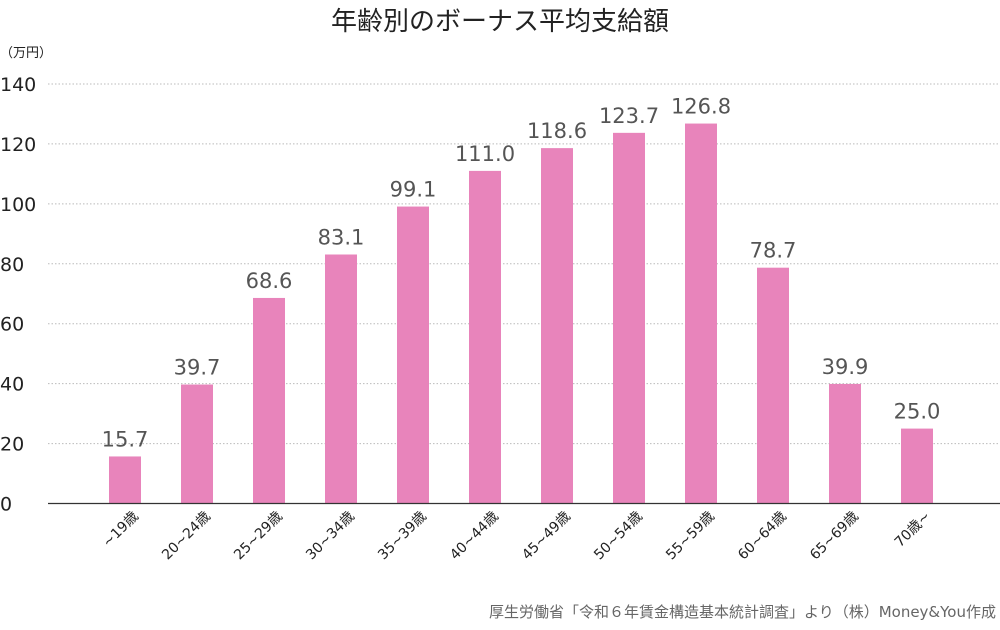 The width and height of the screenshot is (1000, 630). What do you see at coordinates (186, 536) in the screenshot?
I see `x-tick-label: 20~24歳` at bounding box center [186, 536].